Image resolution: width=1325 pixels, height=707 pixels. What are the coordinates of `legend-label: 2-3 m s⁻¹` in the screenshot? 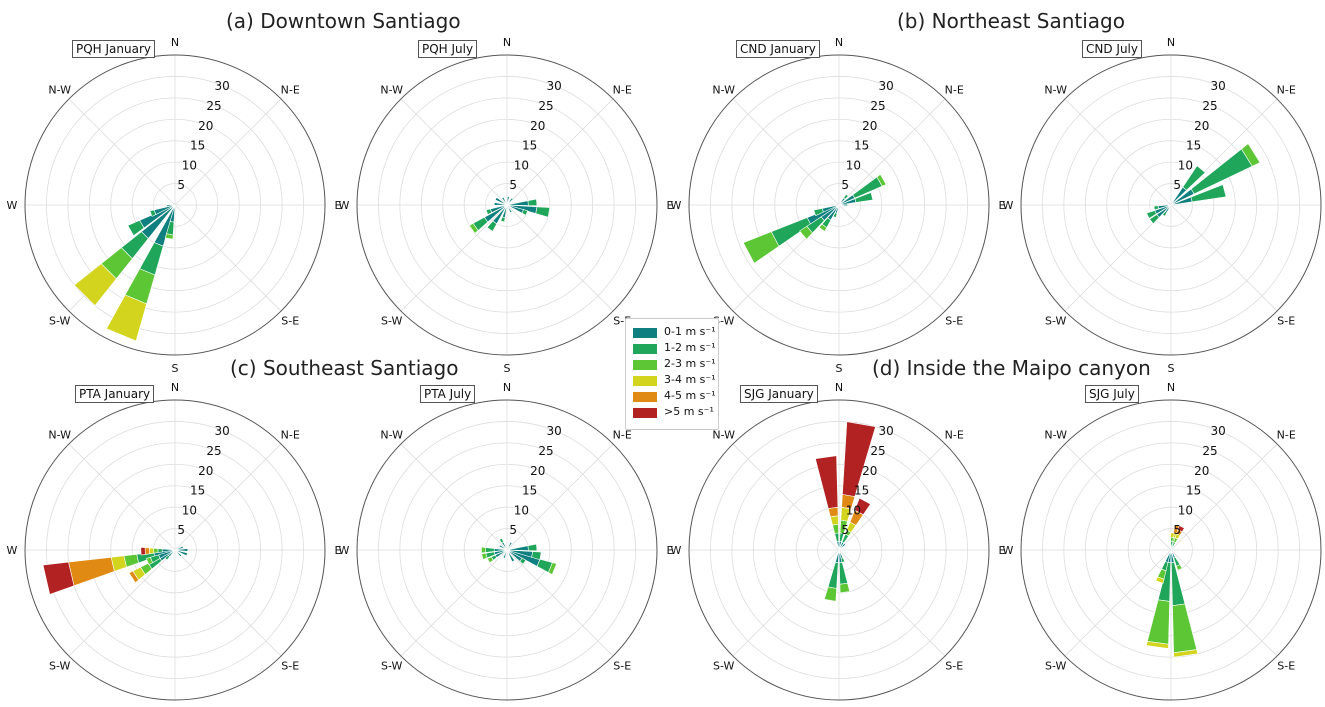 It's located at (690, 363).